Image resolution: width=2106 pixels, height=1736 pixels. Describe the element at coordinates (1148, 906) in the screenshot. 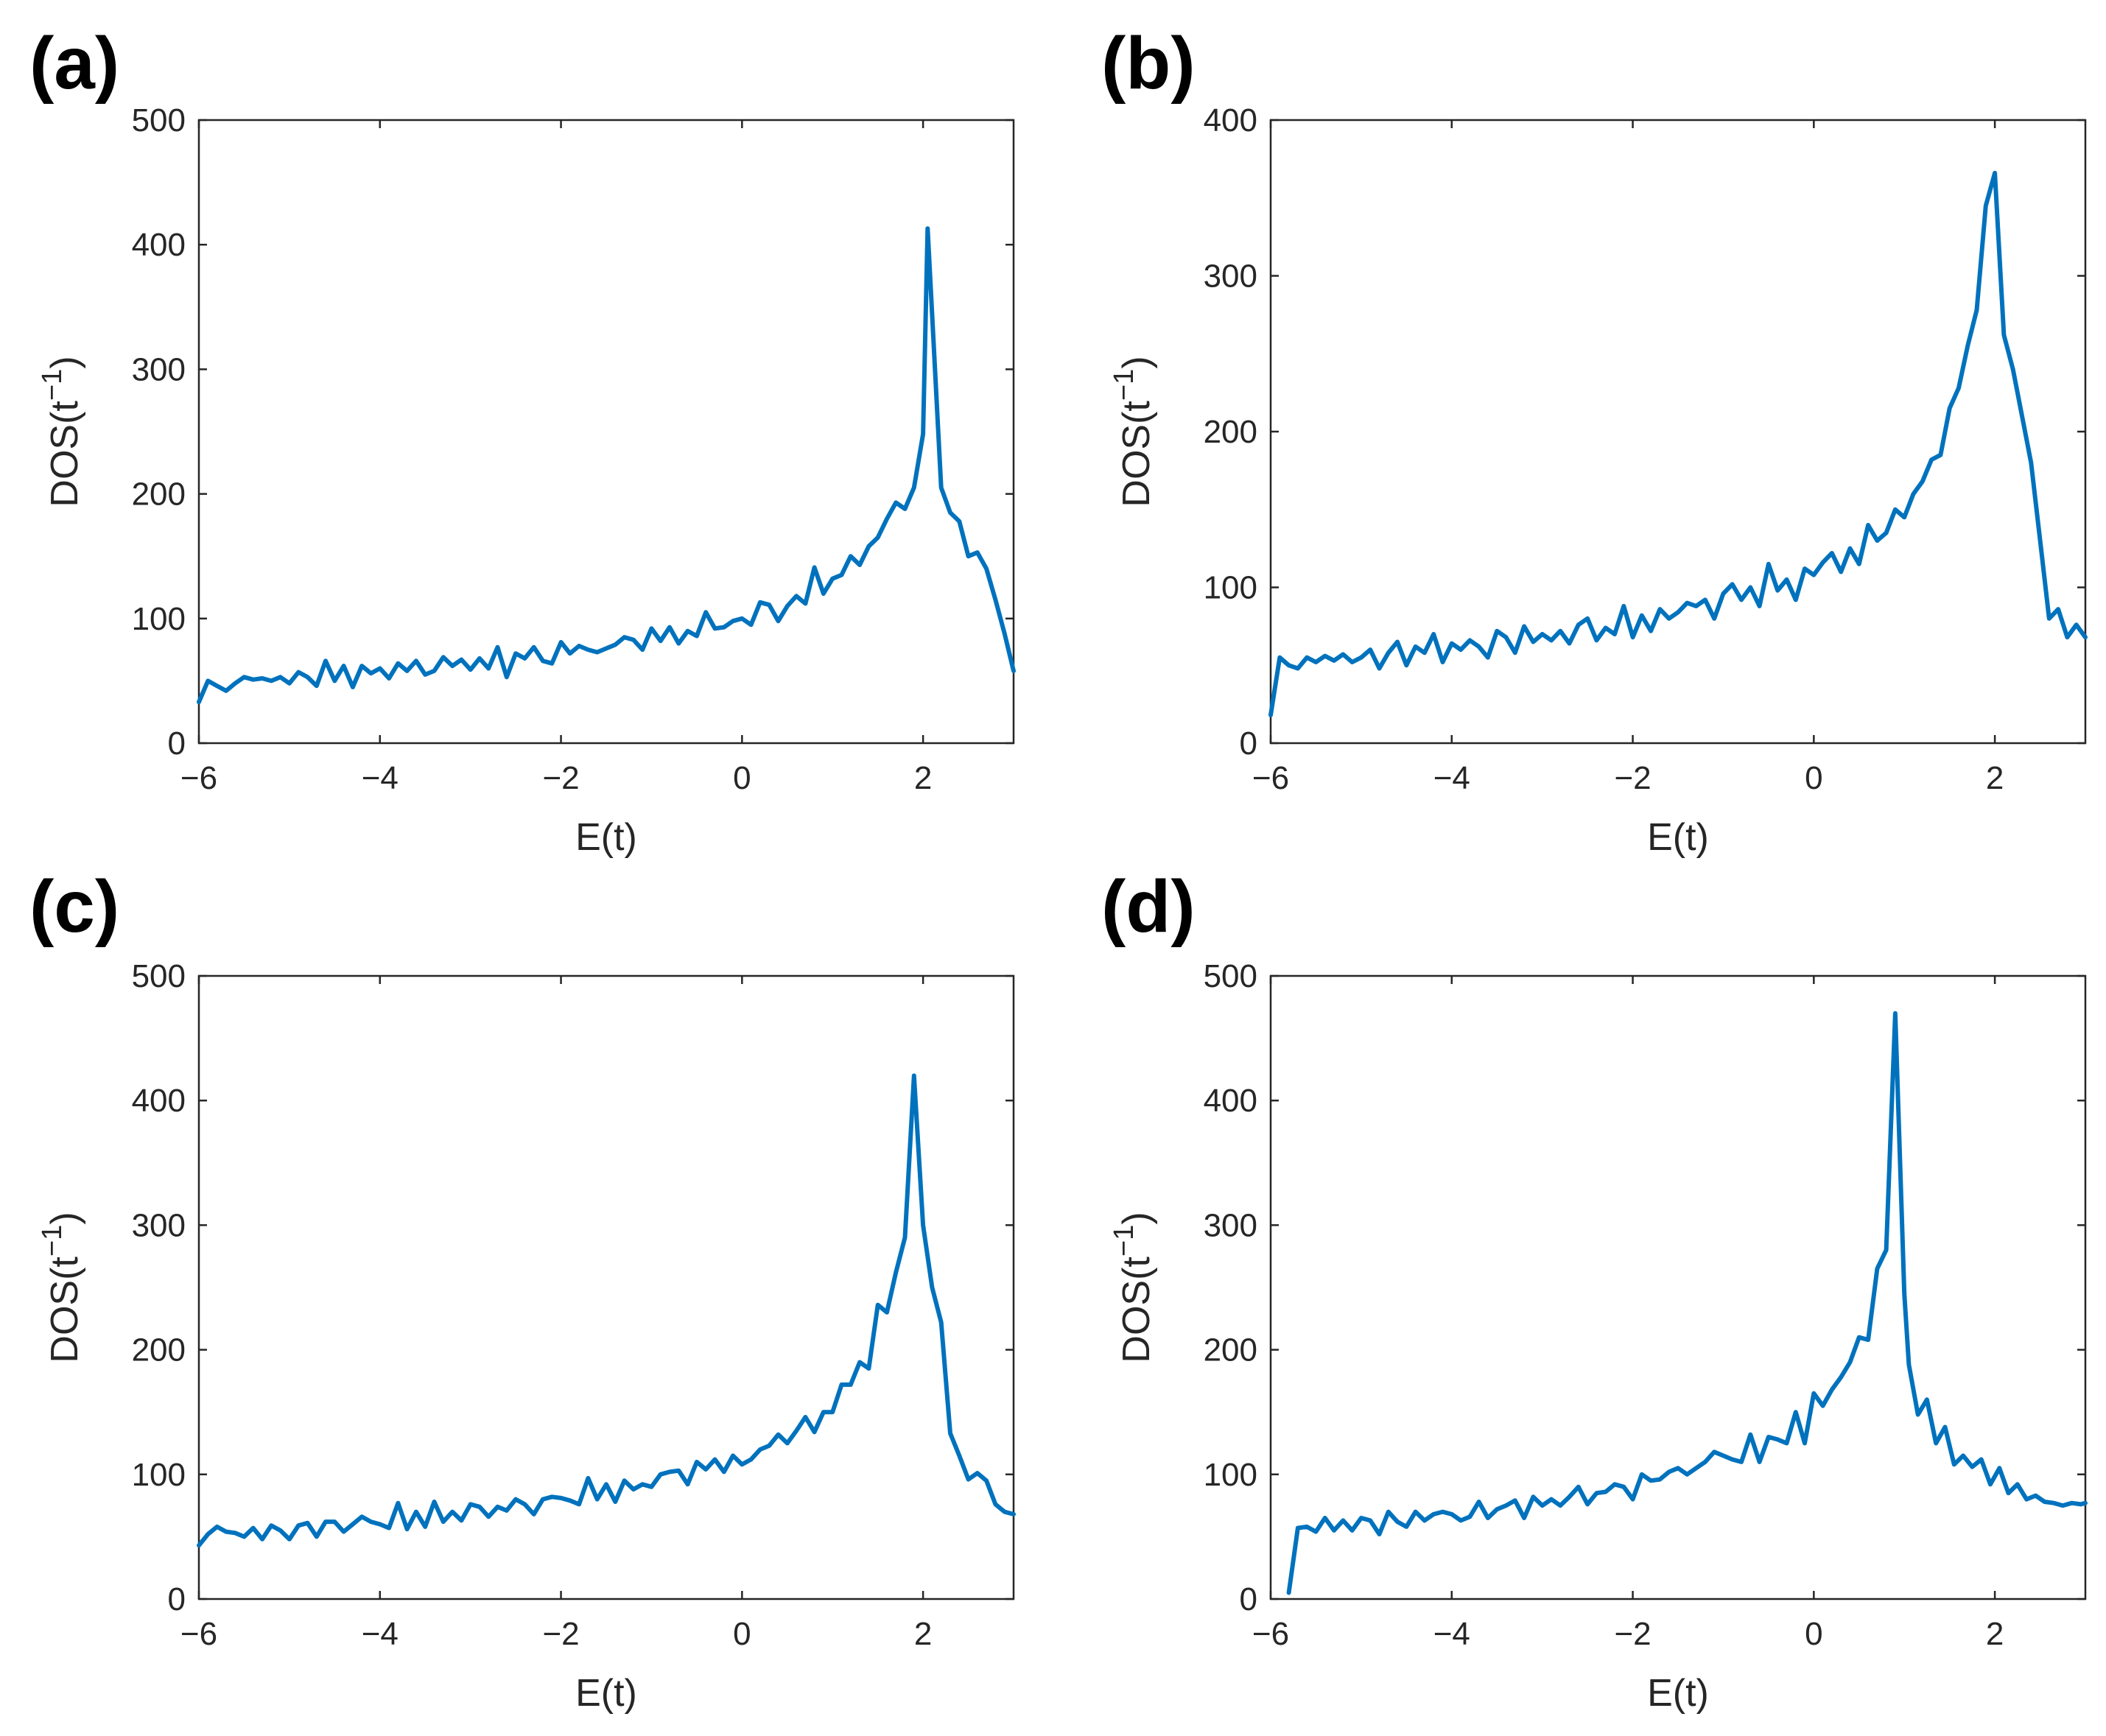

I see `panel-label: (d)` at that location.